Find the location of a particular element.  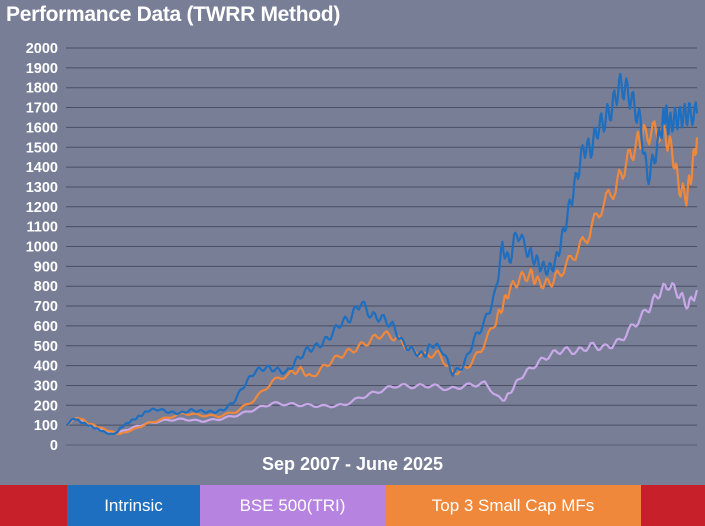

y-tick-label: 400 is located at coordinates (46, 367).